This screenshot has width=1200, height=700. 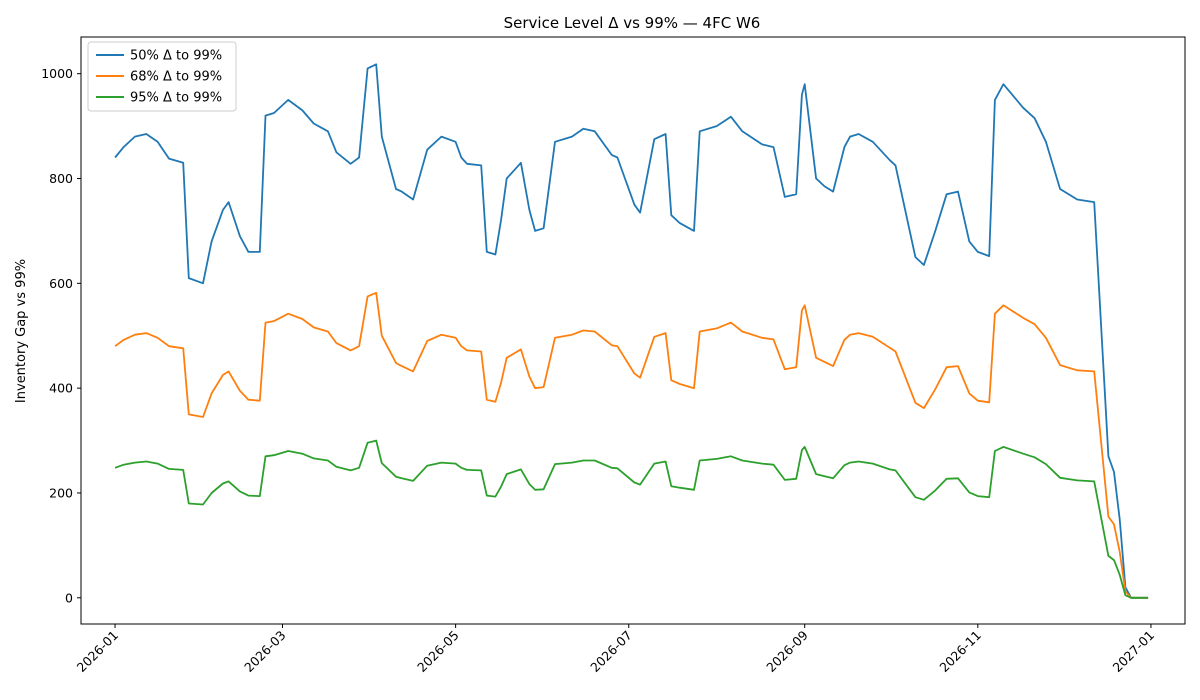 I want to click on y-axis: 0 200 400 600 800 1000, so click(x=61, y=335).